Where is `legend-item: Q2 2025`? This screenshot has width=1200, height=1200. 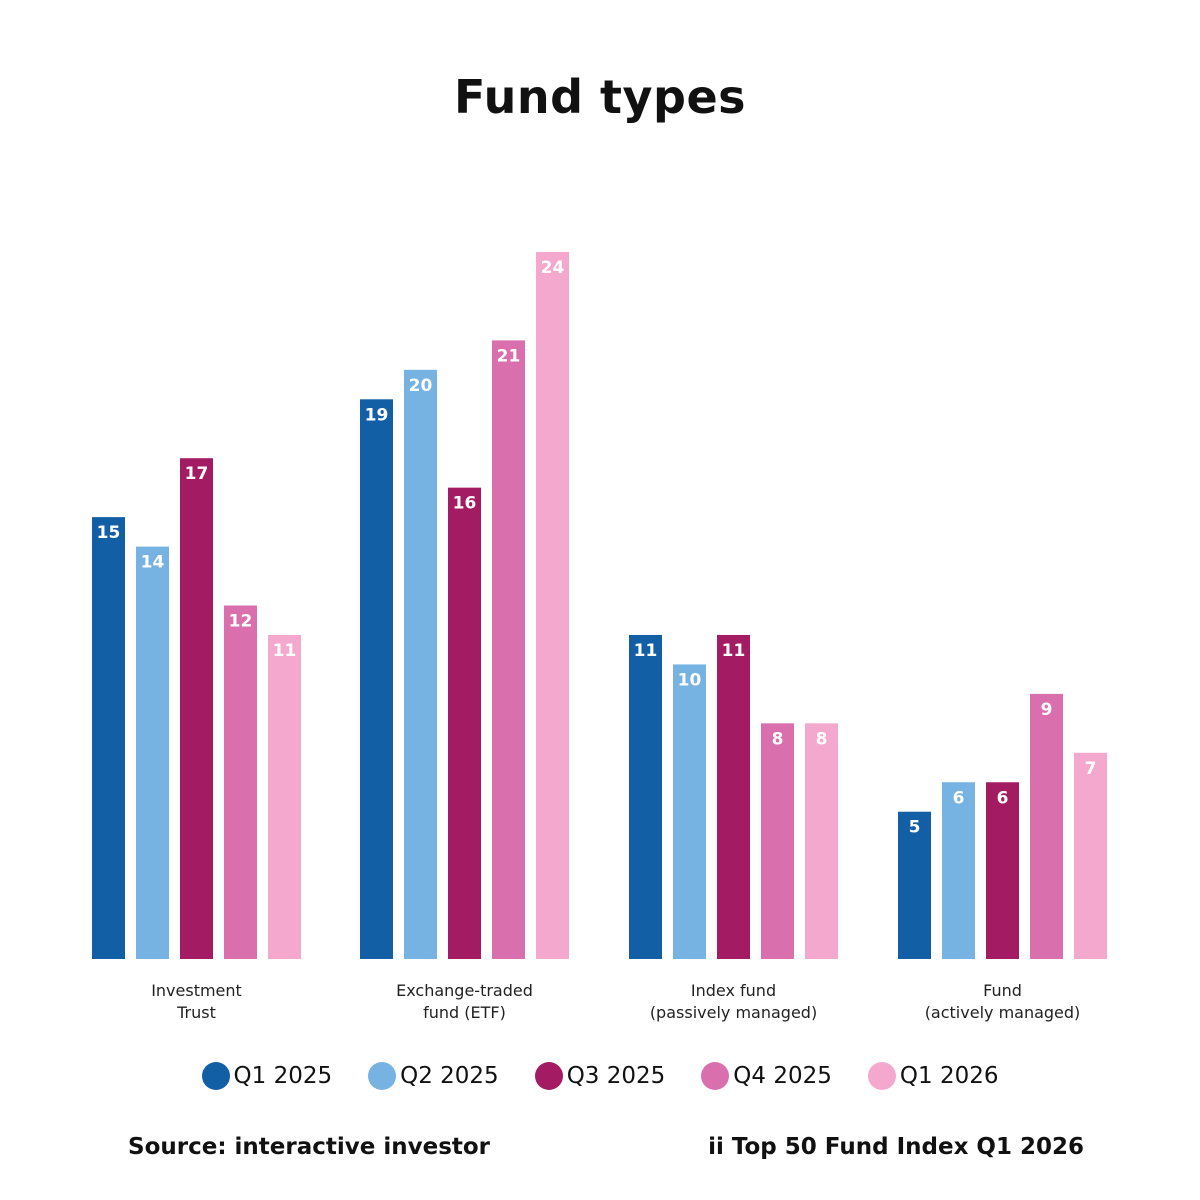
legend-item: Q2 2025 is located at coordinates (433, 1076).